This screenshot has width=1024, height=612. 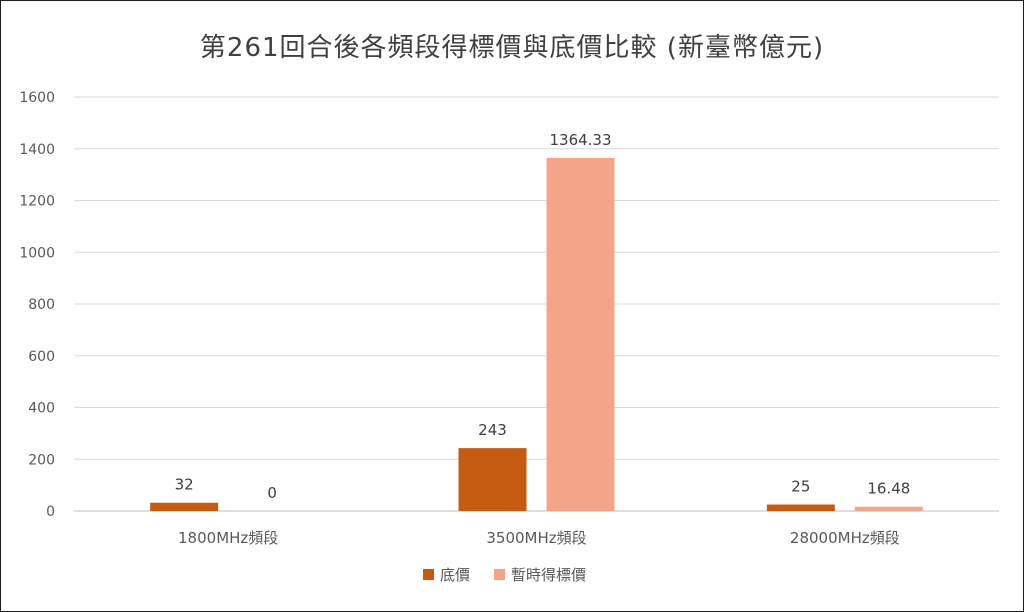 What do you see at coordinates (37, 98) in the screenshot?
I see `y-tick-label: 1600` at bounding box center [37, 98].